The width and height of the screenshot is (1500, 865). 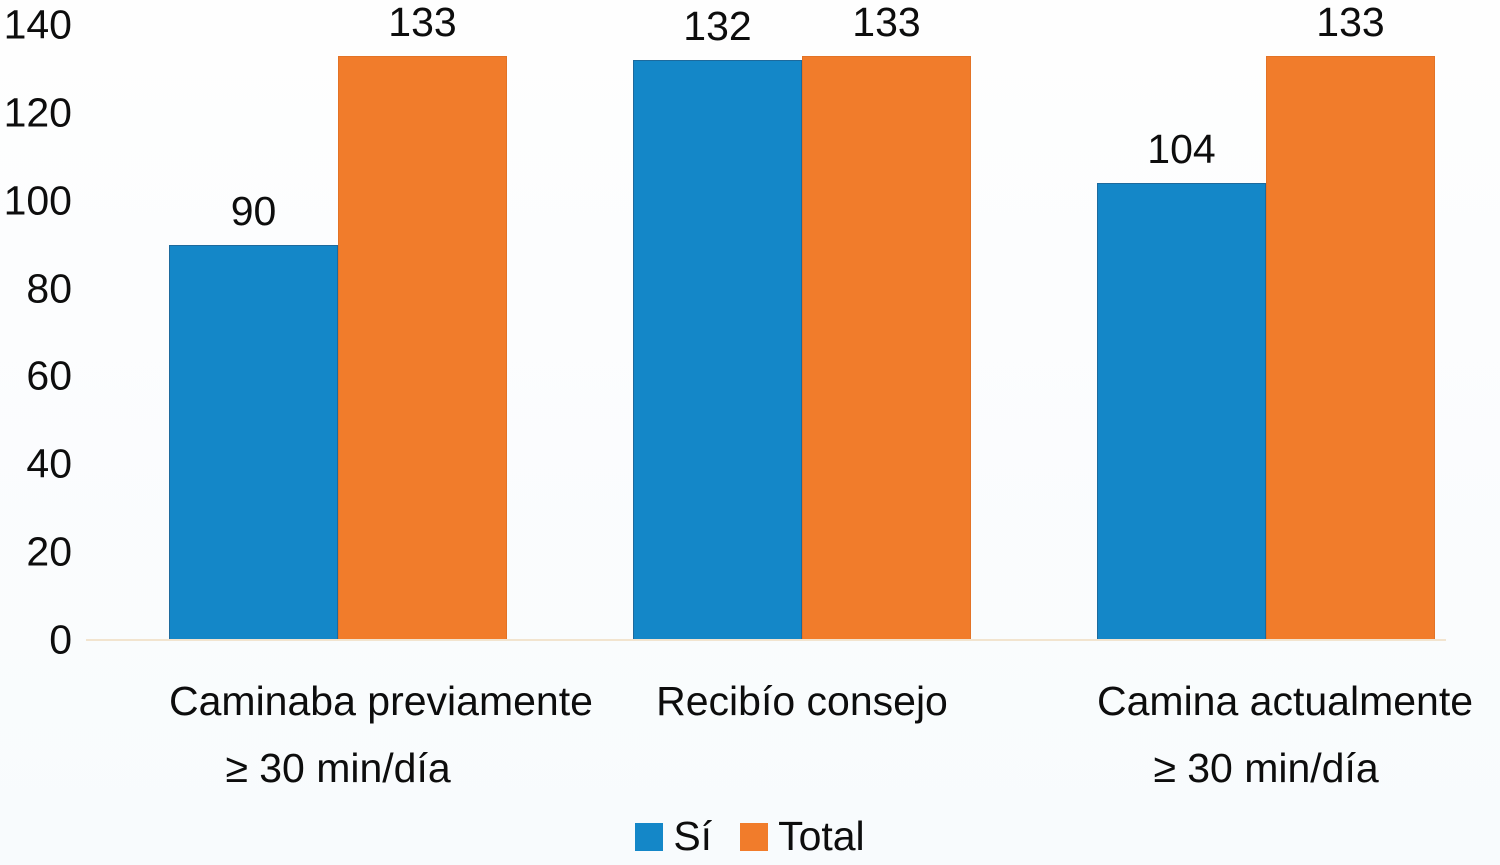 I want to click on y-tick-label: 140, so click(x=37, y=24).